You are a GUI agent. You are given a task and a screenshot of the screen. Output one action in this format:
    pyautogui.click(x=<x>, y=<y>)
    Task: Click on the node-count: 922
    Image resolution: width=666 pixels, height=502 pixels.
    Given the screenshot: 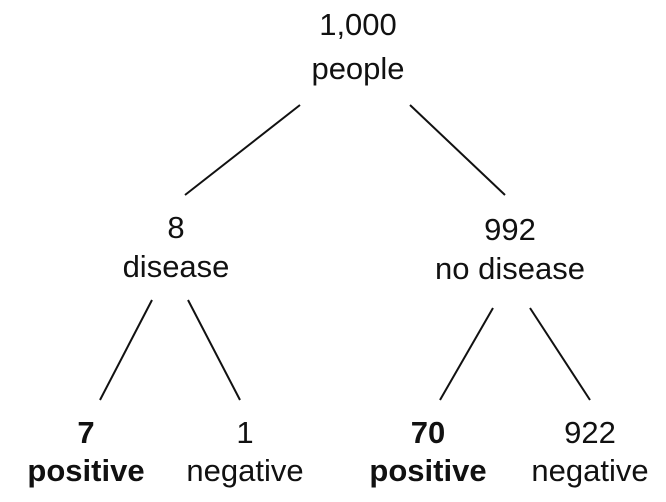 What is the action you would take?
    pyautogui.click(x=590, y=432)
    